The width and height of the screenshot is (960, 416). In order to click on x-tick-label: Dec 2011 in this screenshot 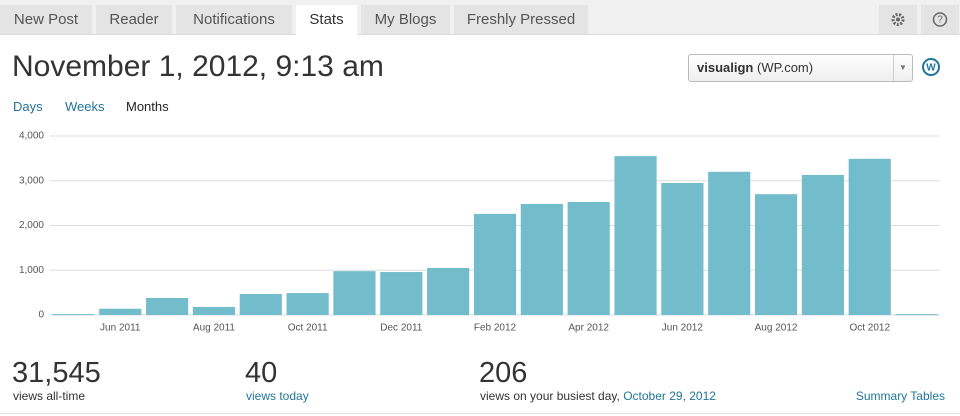, I will do `click(401, 328)`.